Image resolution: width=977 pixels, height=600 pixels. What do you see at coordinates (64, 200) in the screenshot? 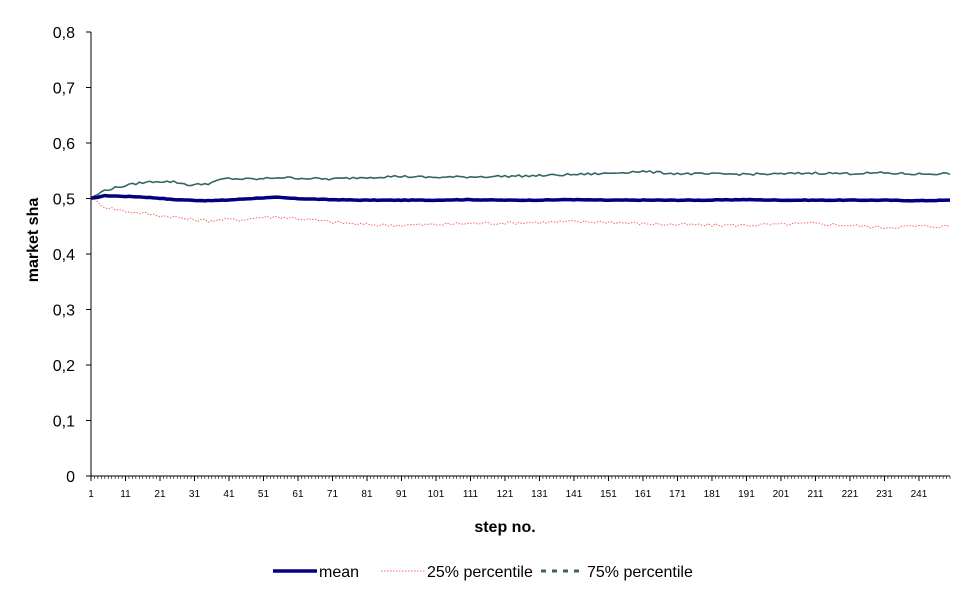
I see `y-tick-label: 0,5` at bounding box center [64, 200].